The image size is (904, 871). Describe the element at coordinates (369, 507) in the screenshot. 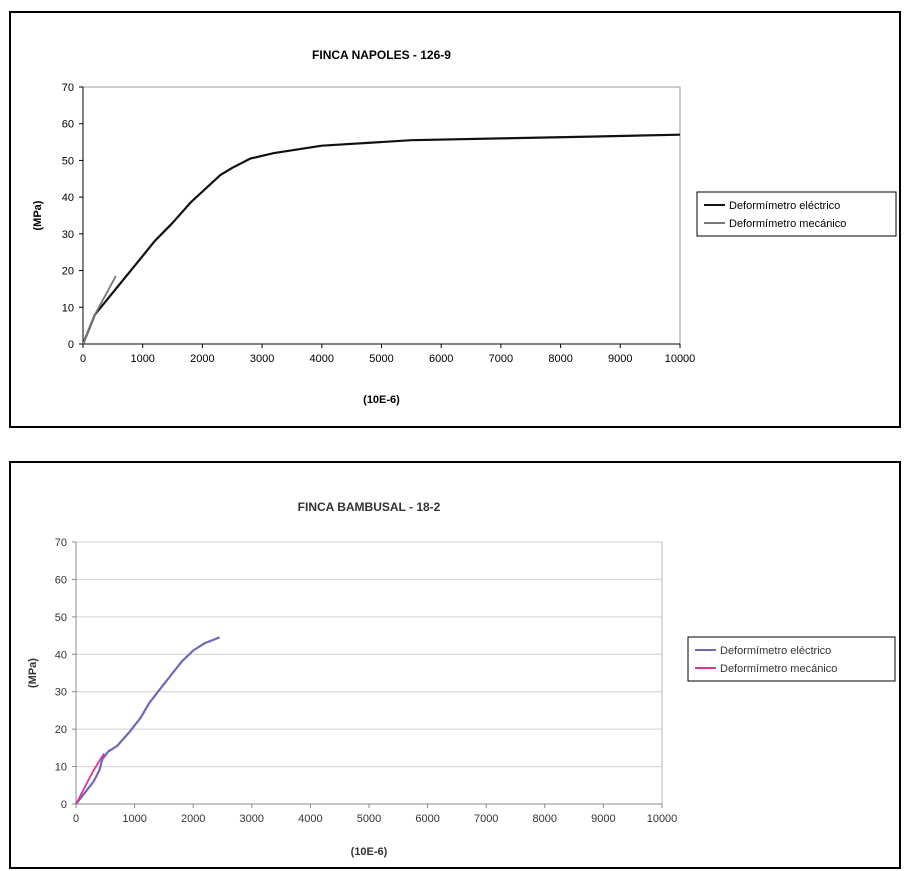

I see `chart-title: FINCA BAMBUSAL - 18-2` at that location.